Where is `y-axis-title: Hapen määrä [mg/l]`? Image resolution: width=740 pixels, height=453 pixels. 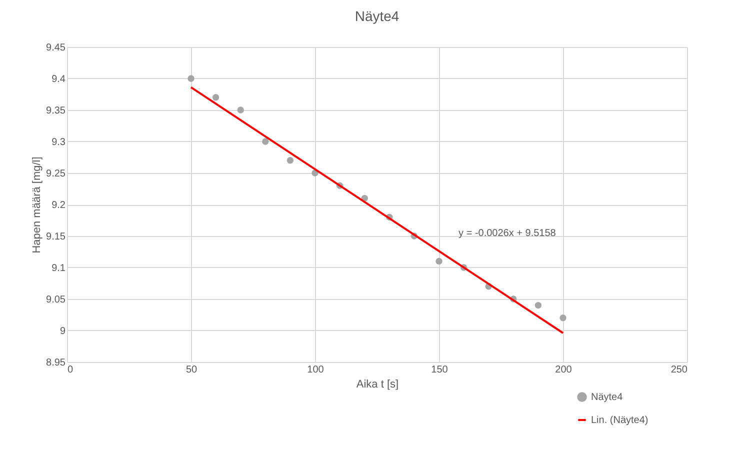
y-axis-title: Hapen määrä [mg/l] is located at coordinates (37, 205).